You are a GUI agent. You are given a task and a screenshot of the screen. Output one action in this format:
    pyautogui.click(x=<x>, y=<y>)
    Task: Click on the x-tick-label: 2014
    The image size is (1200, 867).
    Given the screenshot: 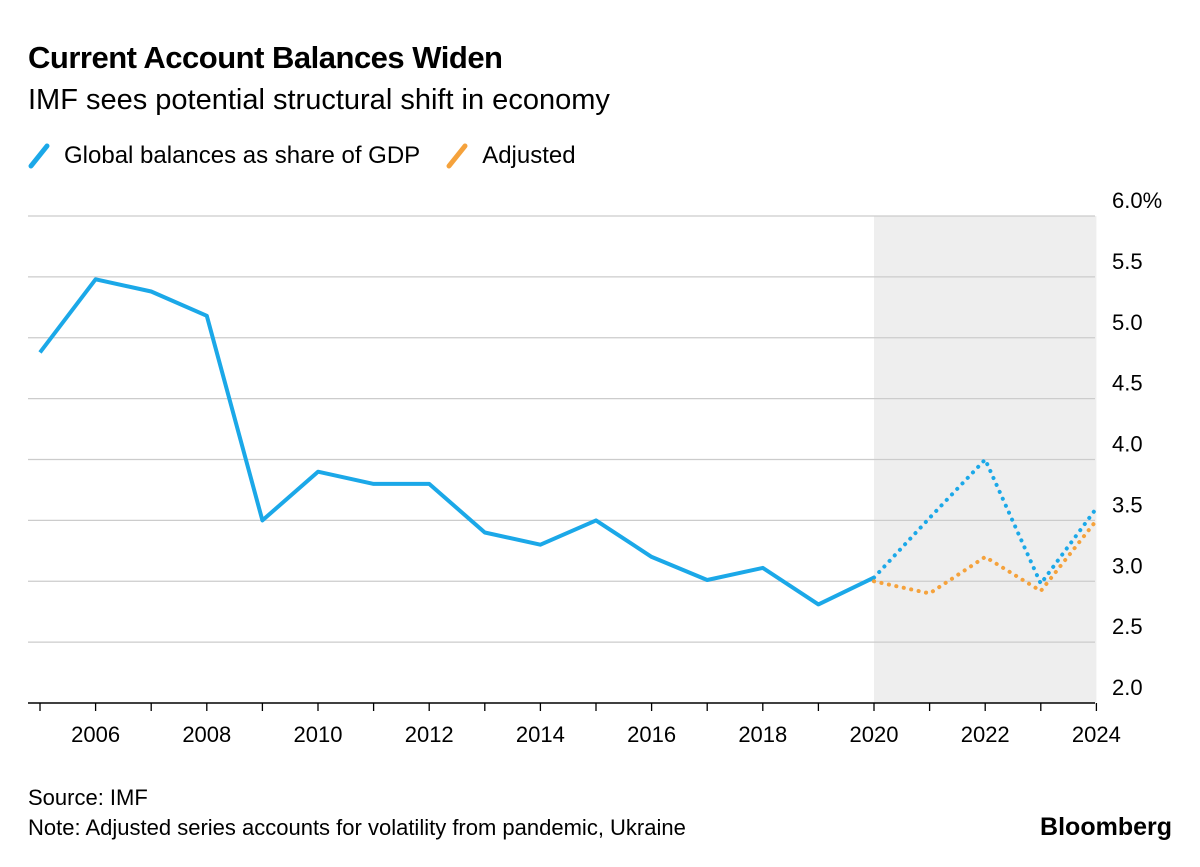 What is the action you would take?
    pyautogui.click(x=540, y=734)
    